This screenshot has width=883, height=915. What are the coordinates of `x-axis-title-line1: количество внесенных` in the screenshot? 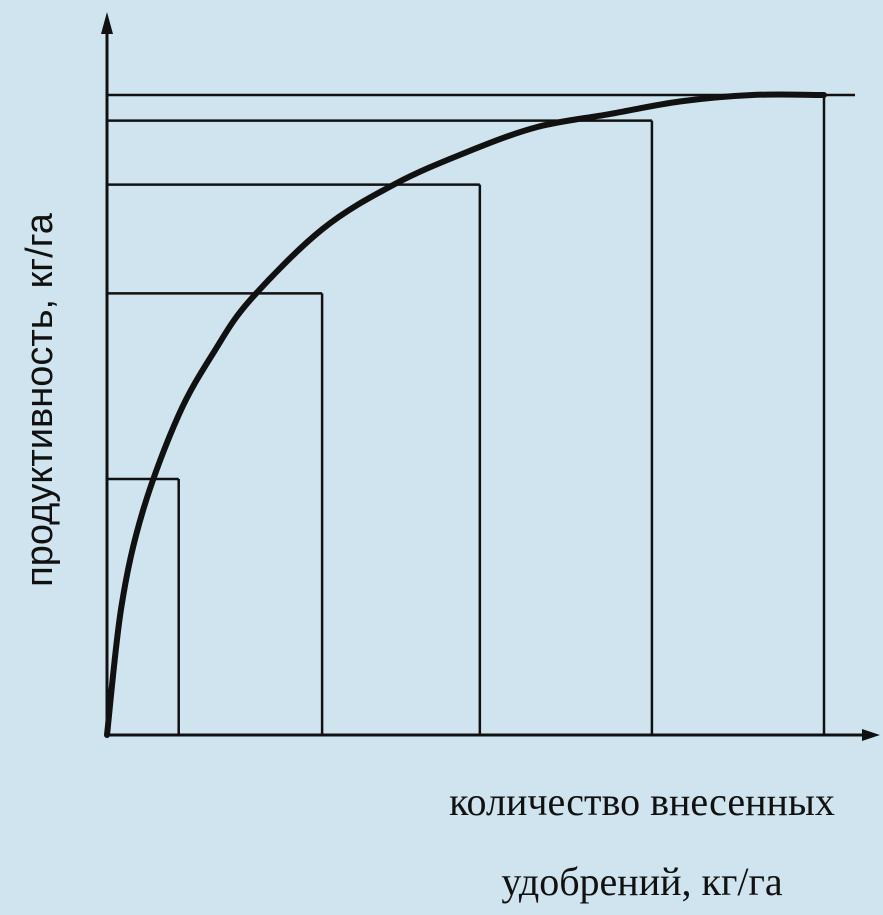 It's located at (642, 801).